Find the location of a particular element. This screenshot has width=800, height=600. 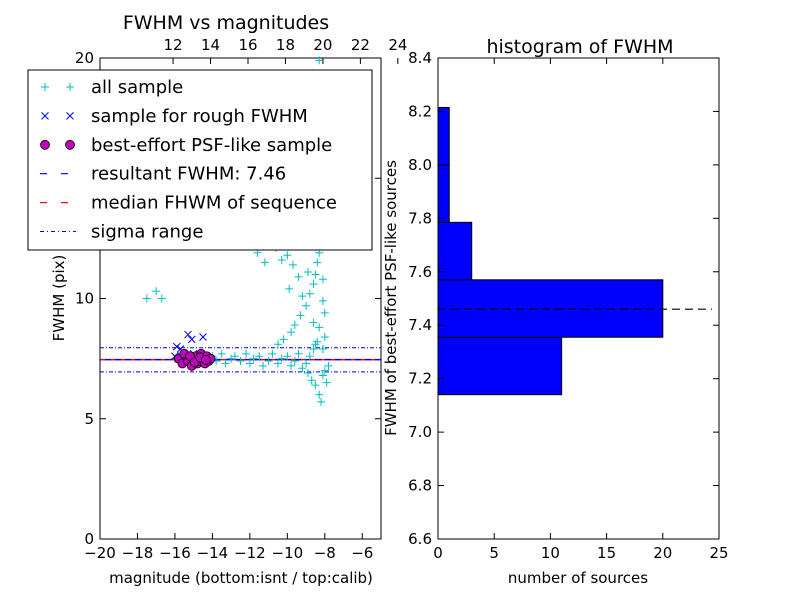

top-tick-label: 18 is located at coordinates (285, 45).